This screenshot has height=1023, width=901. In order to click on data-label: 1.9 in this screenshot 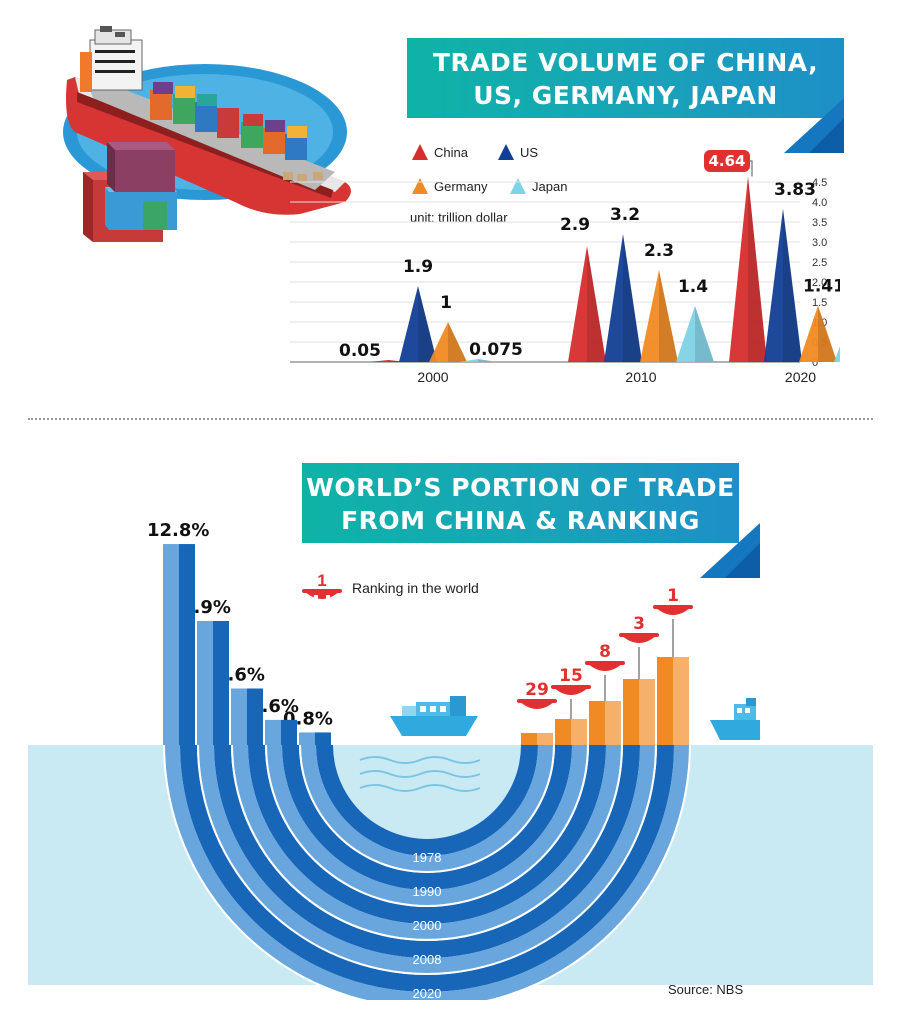, I will do `click(418, 267)`.